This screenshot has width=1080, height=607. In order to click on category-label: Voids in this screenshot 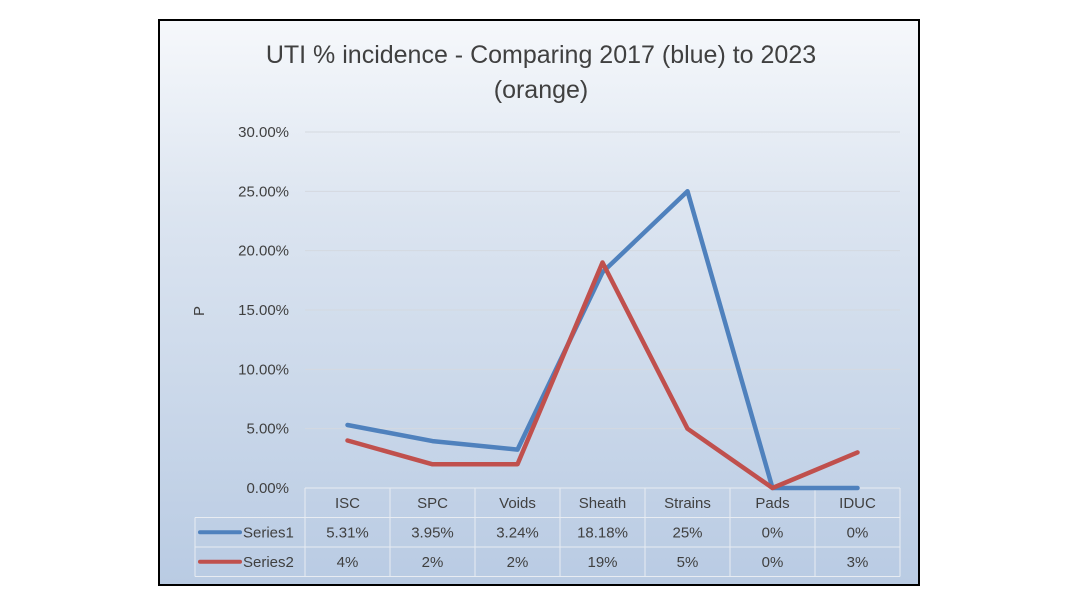, I will do `click(517, 503)`.